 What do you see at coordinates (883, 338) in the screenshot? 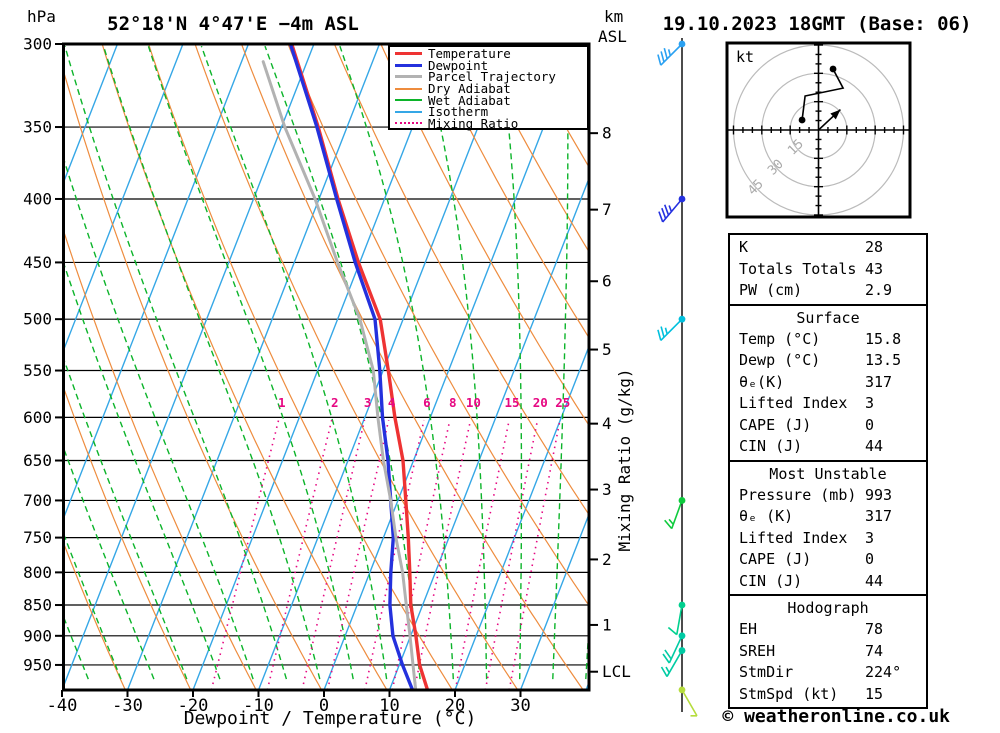
I see `stat-value: 15.8` at bounding box center [883, 338].